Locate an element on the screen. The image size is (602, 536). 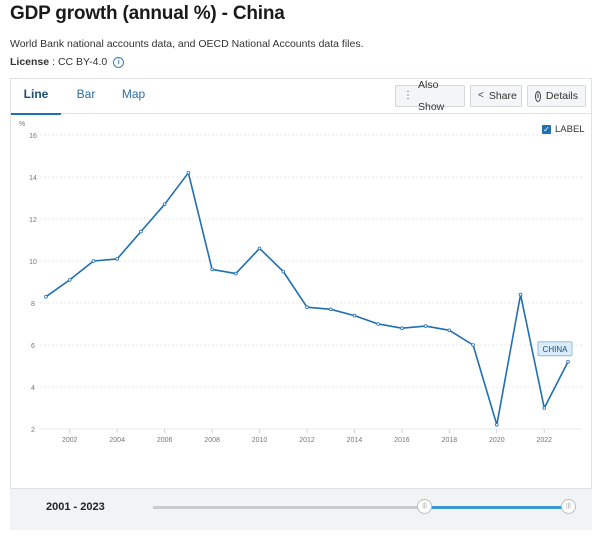
x-tick-label: 2010 is located at coordinates (260, 440).